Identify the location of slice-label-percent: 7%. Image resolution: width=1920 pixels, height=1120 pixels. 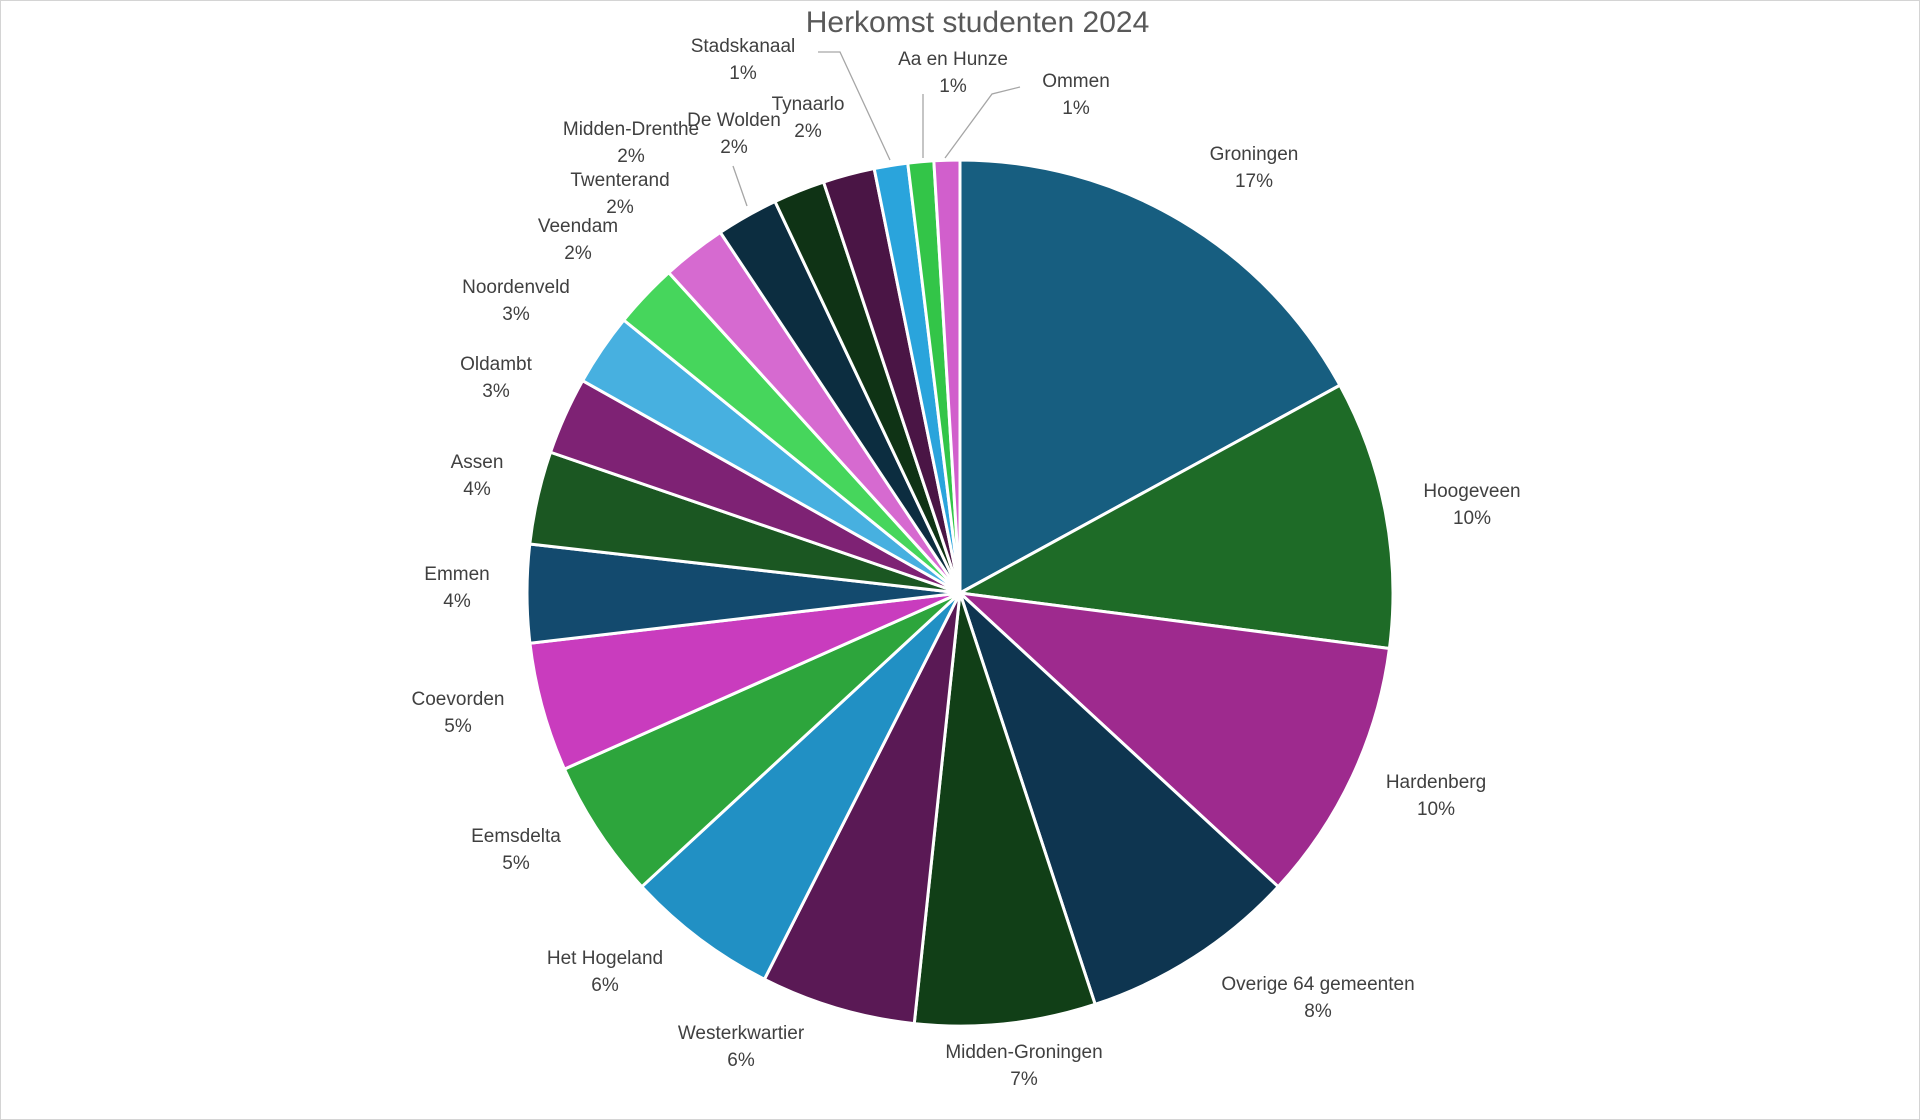
(1024, 1079).